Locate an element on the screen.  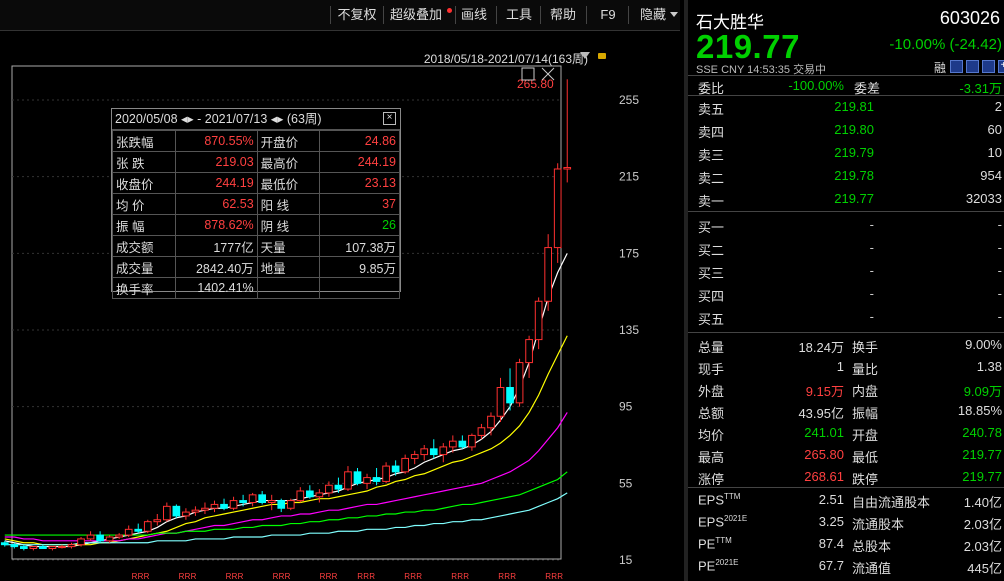
order-ratio-value: -100.00% is located at coordinates (816, 85).